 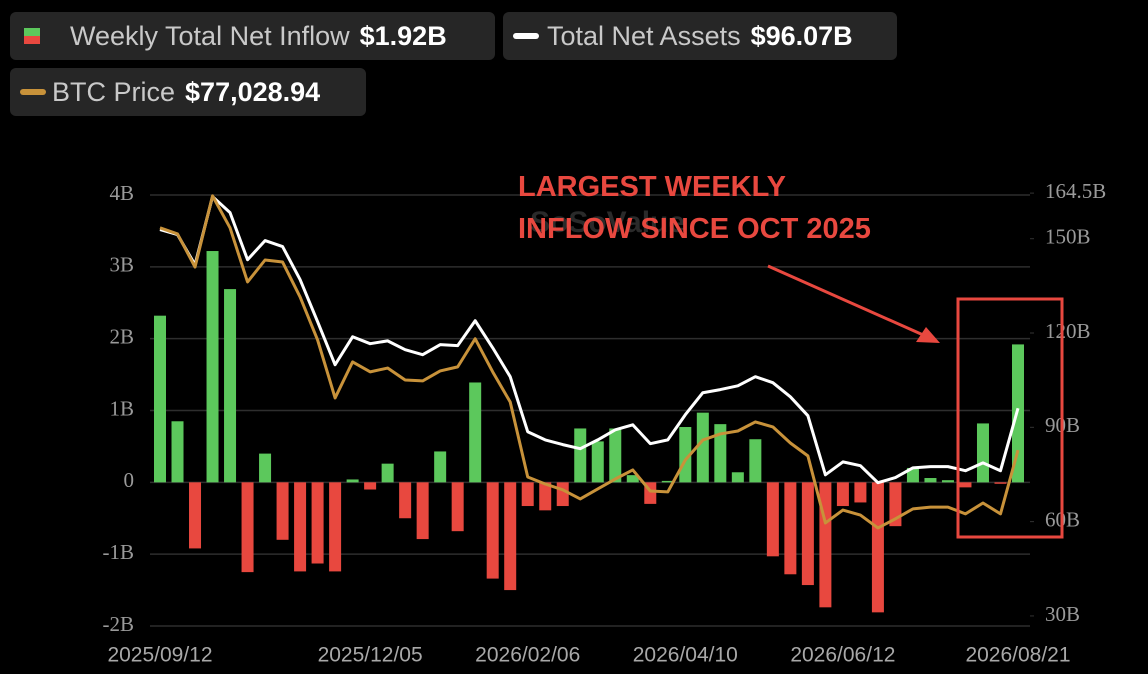 What do you see at coordinates (1062, 614) in the screenshot?
I see `y2-tick-label: 30B` at bounding box center [1062, 614].